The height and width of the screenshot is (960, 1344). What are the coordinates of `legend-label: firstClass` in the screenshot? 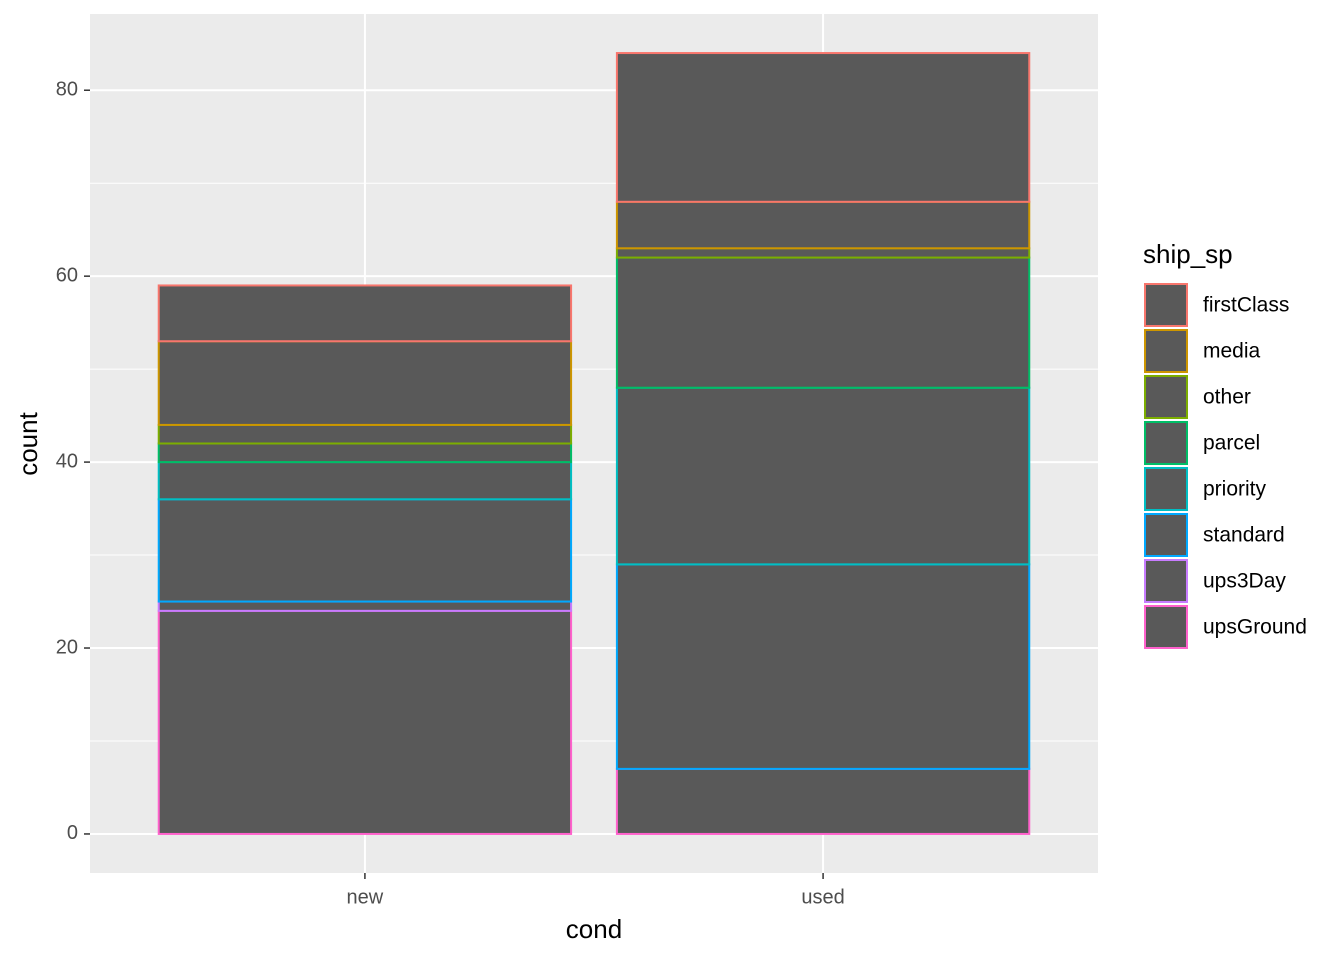 It's located at (1246, 305).